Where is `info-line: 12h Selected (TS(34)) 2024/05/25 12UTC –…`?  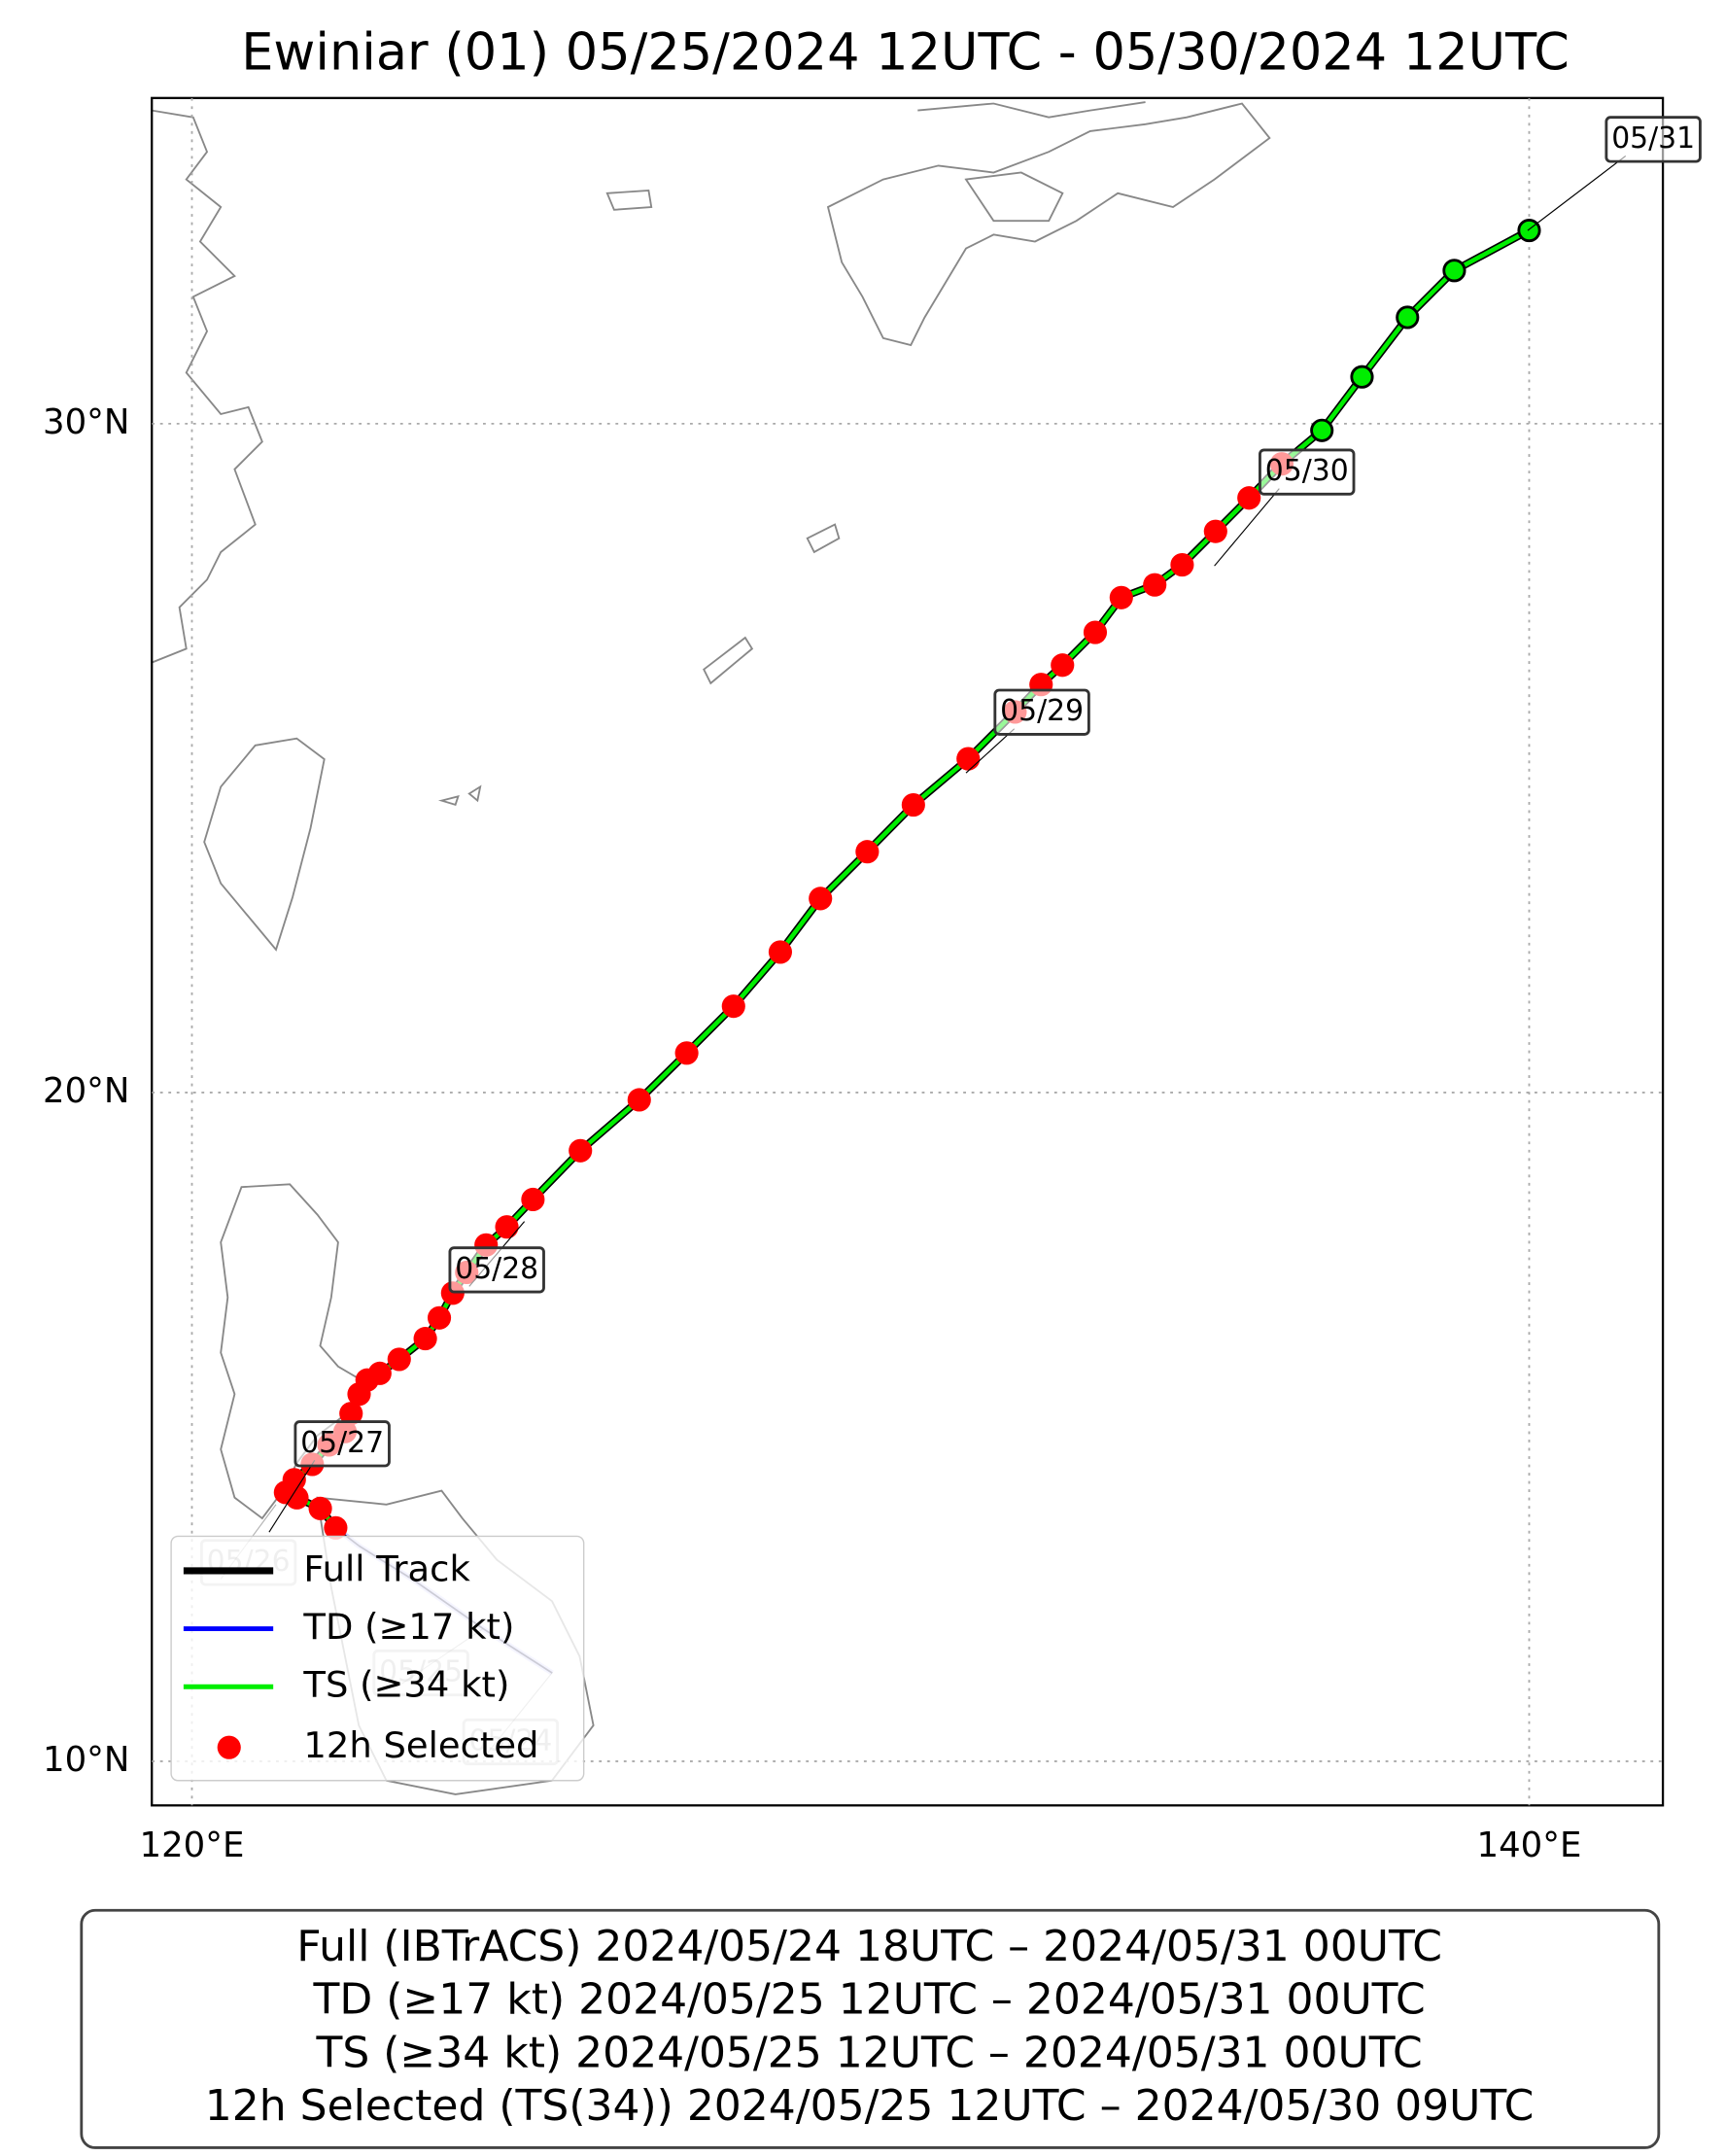
info-line: 12h Selected (TS(34)) 2024/05/25 12UTC –… is located at coordinates (870, 2106).